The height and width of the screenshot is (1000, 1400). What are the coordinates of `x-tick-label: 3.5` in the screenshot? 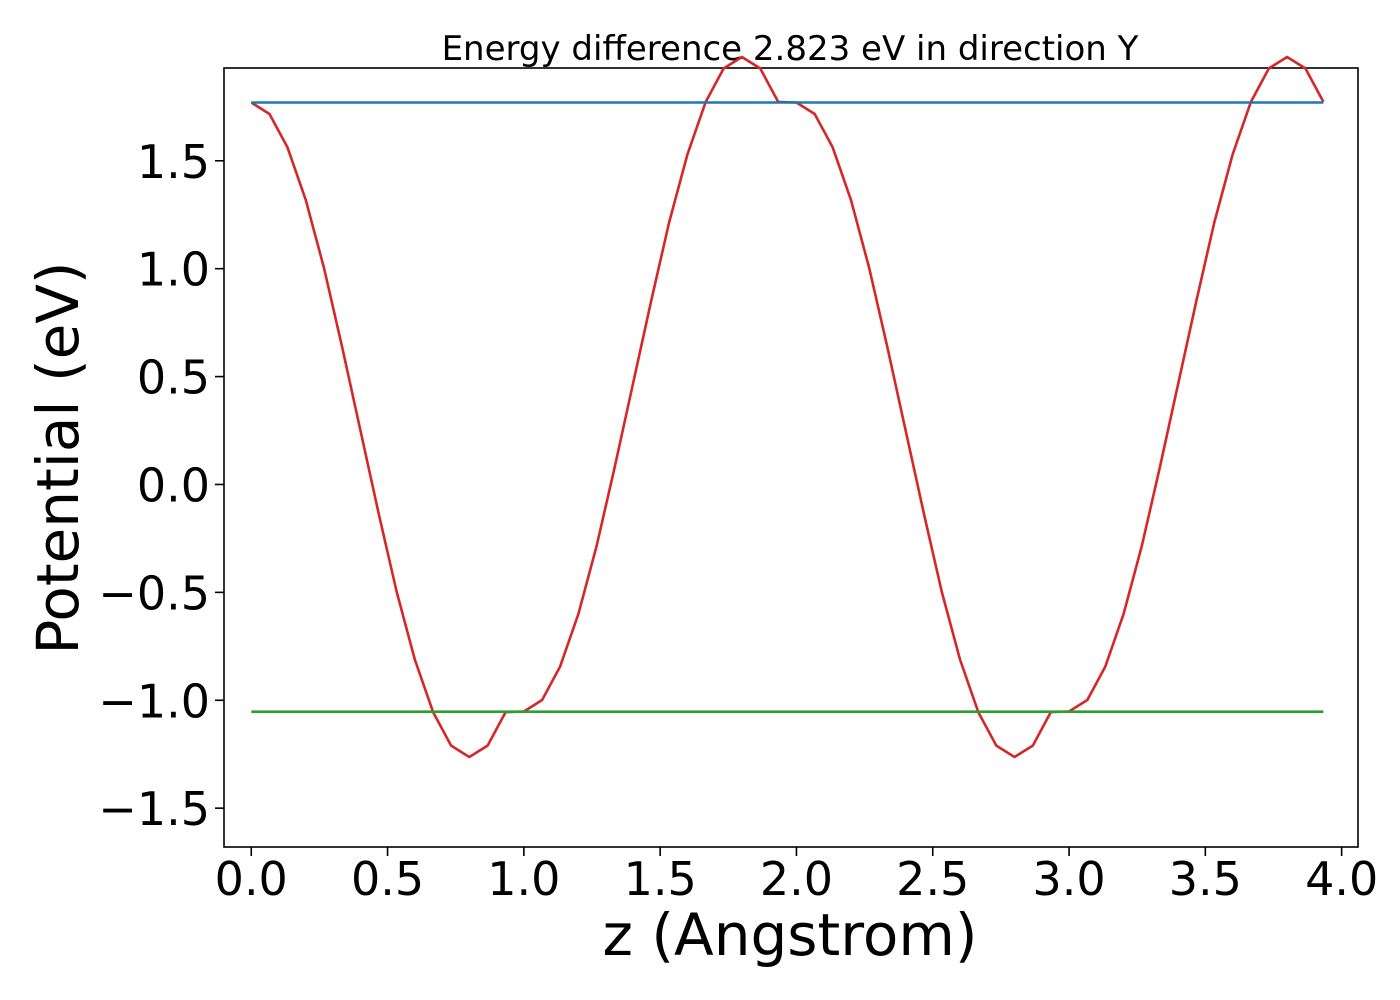 It's located at (1205, 879).